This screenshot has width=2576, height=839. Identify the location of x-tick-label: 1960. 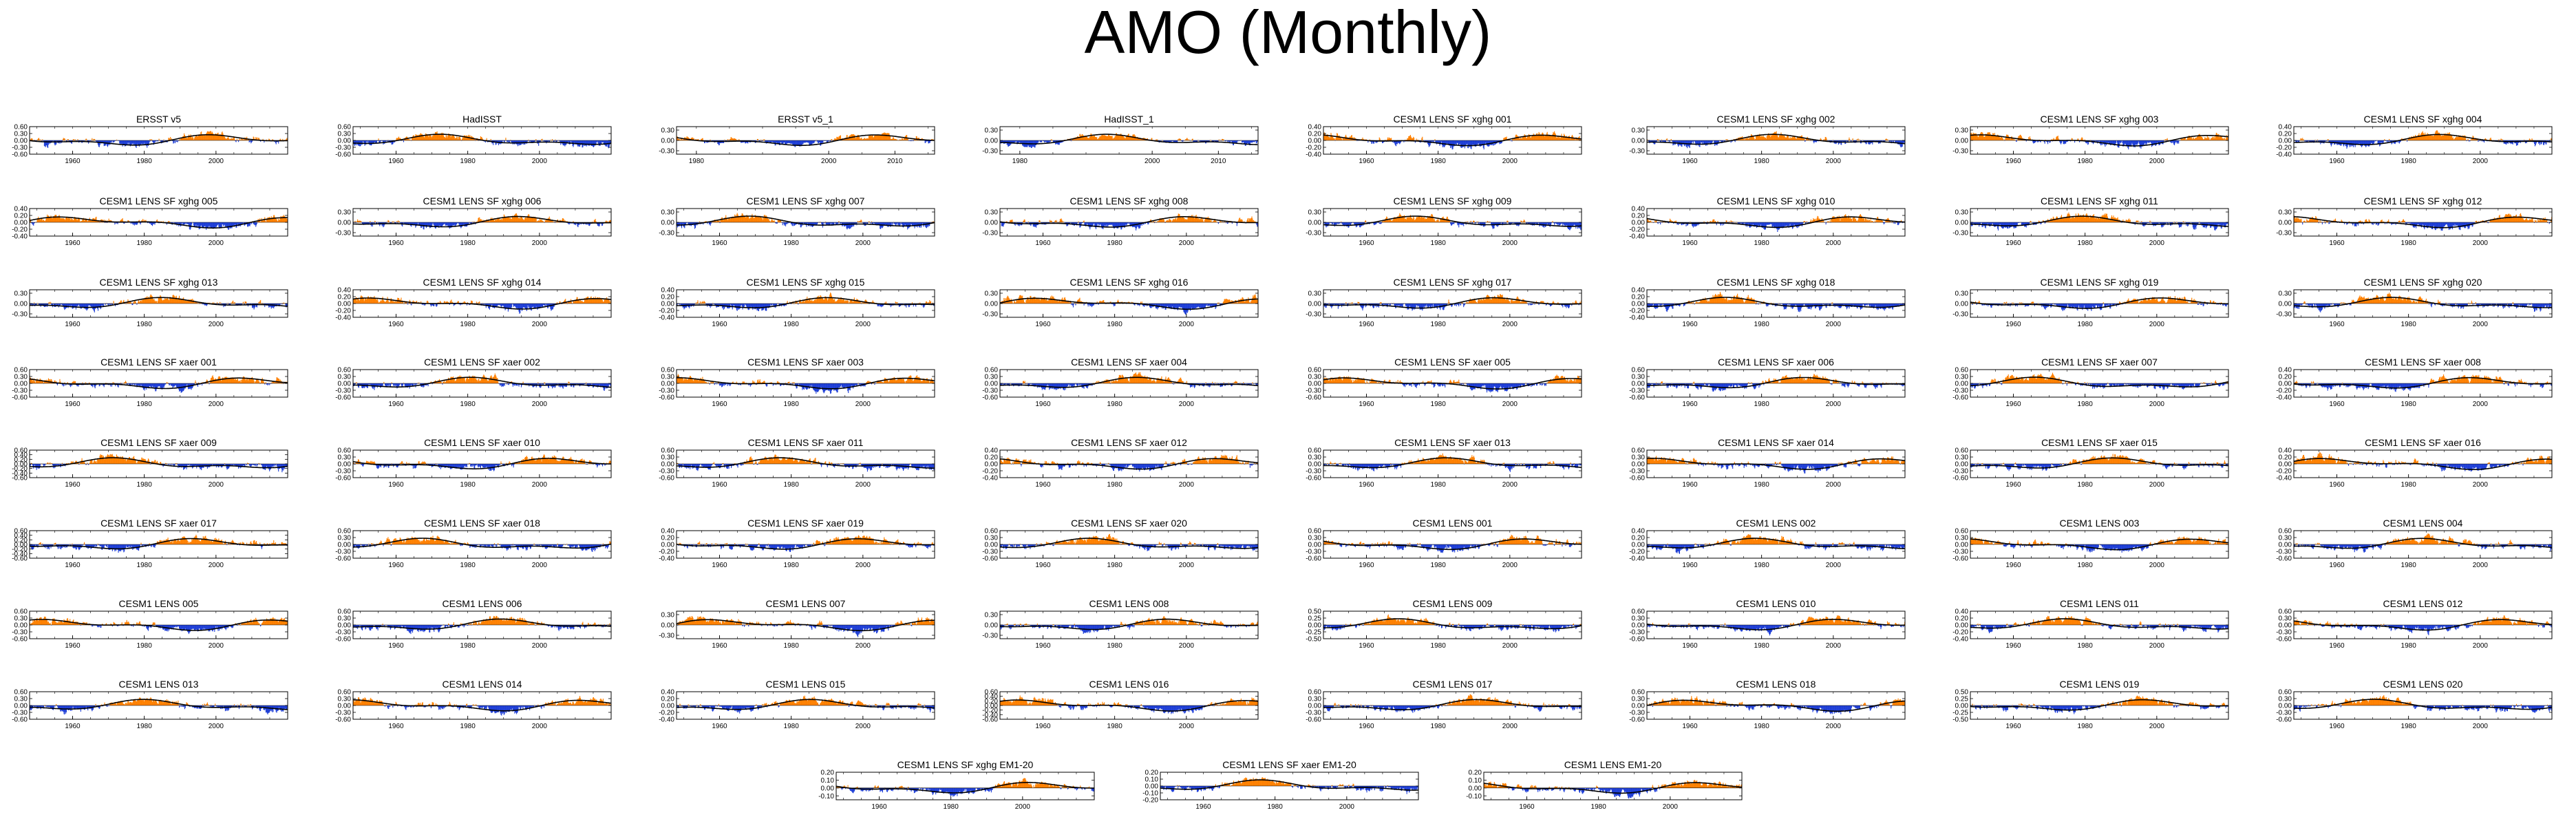
(1366, 162).